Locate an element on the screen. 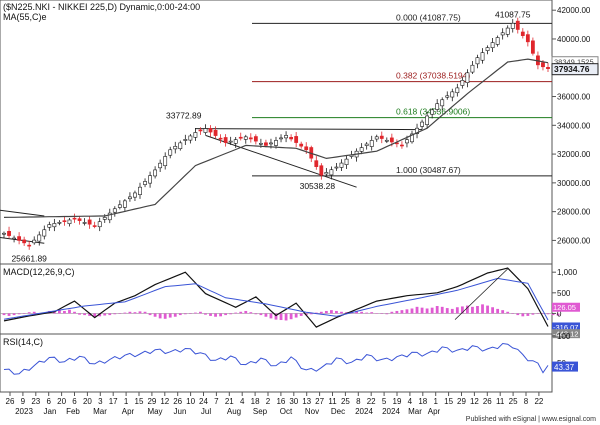  x-period-label: Dec is located at coordinates (338, 411).